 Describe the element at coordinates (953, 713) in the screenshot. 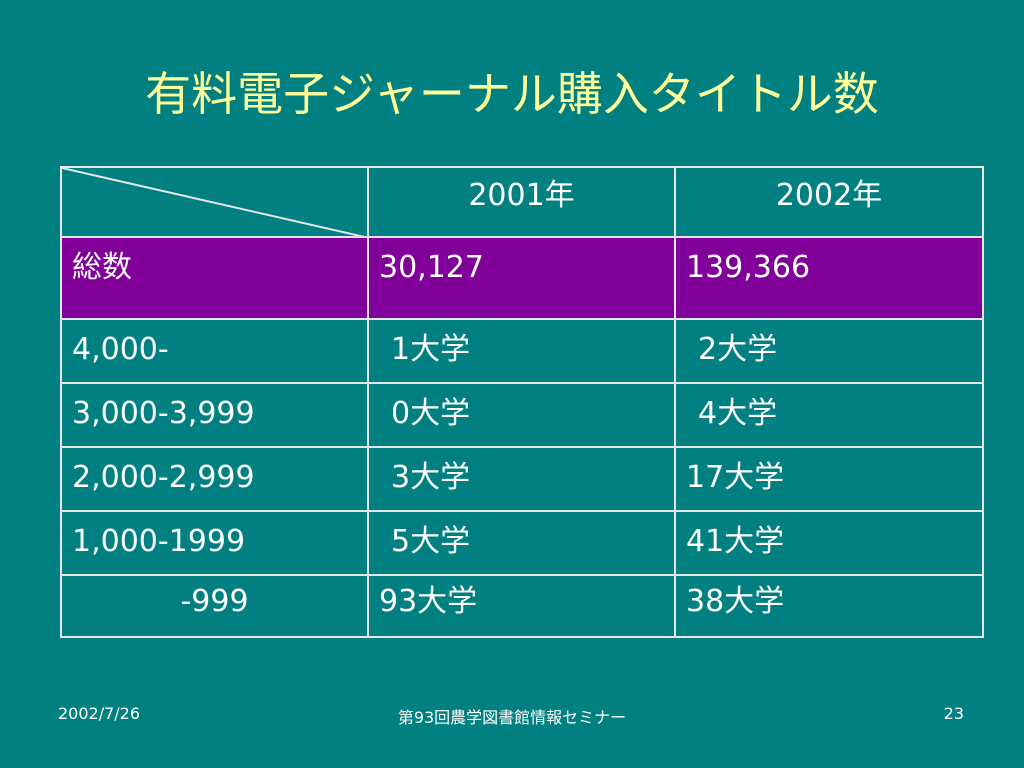

I see `page-number: 23` at that location.